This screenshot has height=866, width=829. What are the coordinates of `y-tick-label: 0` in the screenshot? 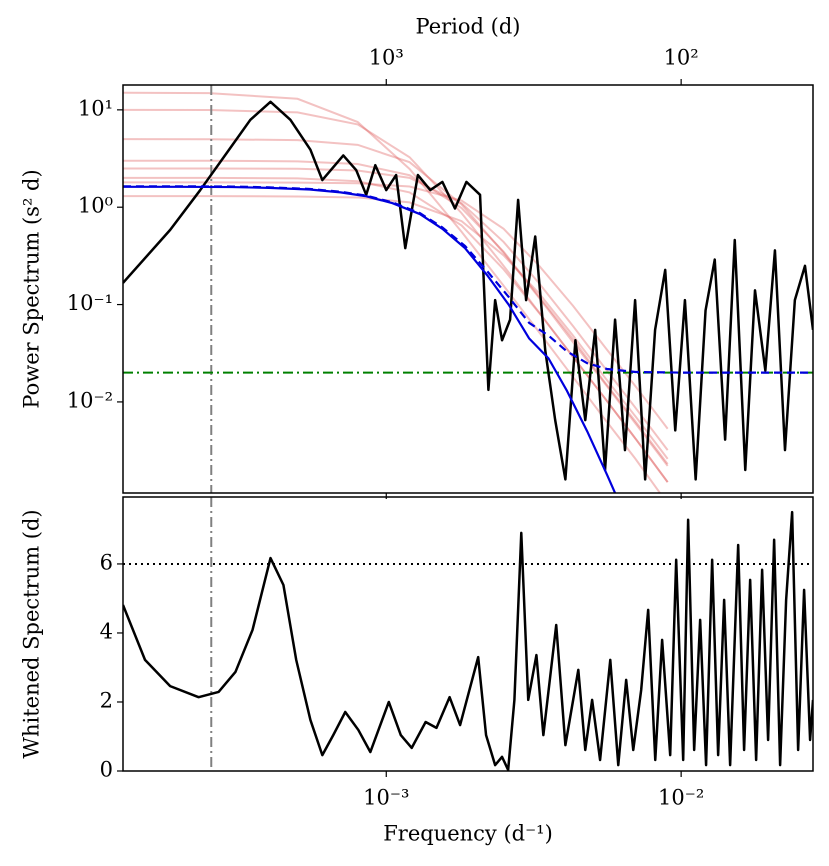 It's located at (106, 770).